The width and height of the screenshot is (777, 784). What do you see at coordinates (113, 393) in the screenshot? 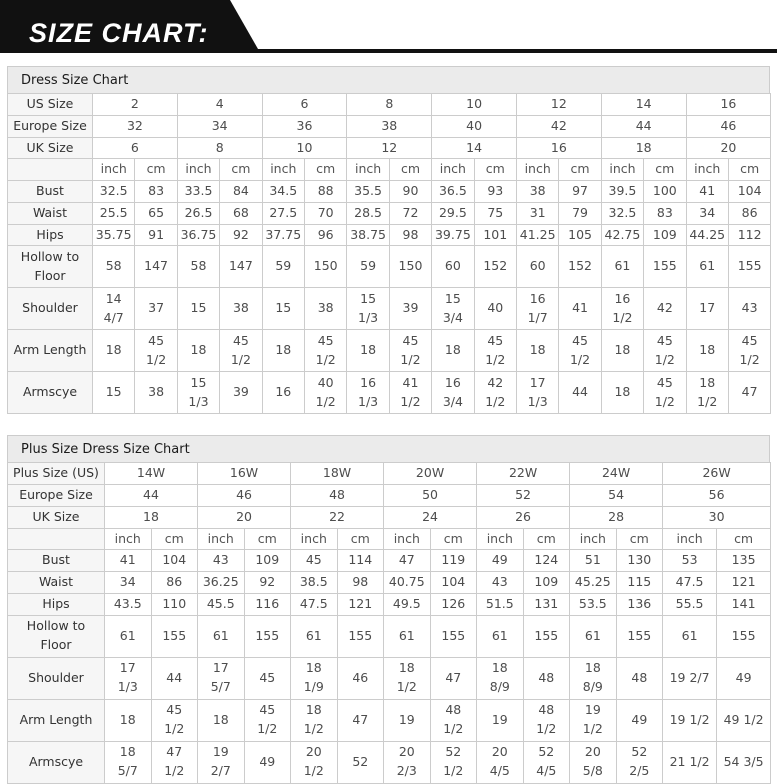
I see `measurement-cell: 15` at bounding box center [113, 393].